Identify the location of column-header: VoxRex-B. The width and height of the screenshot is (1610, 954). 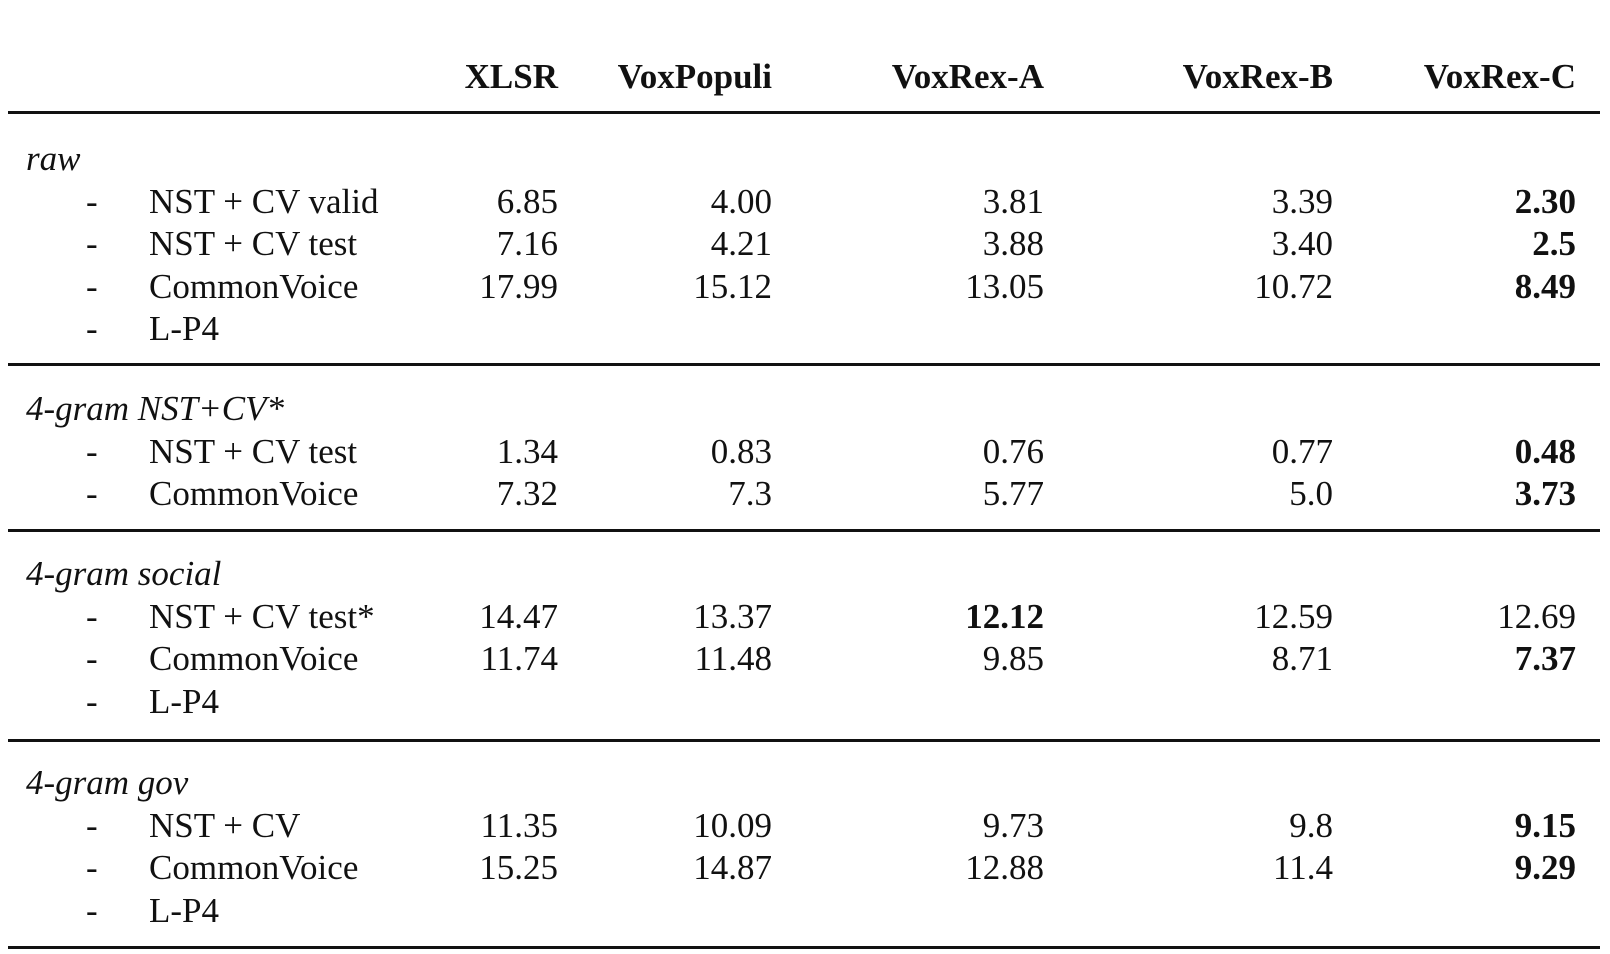
(1257, 76).